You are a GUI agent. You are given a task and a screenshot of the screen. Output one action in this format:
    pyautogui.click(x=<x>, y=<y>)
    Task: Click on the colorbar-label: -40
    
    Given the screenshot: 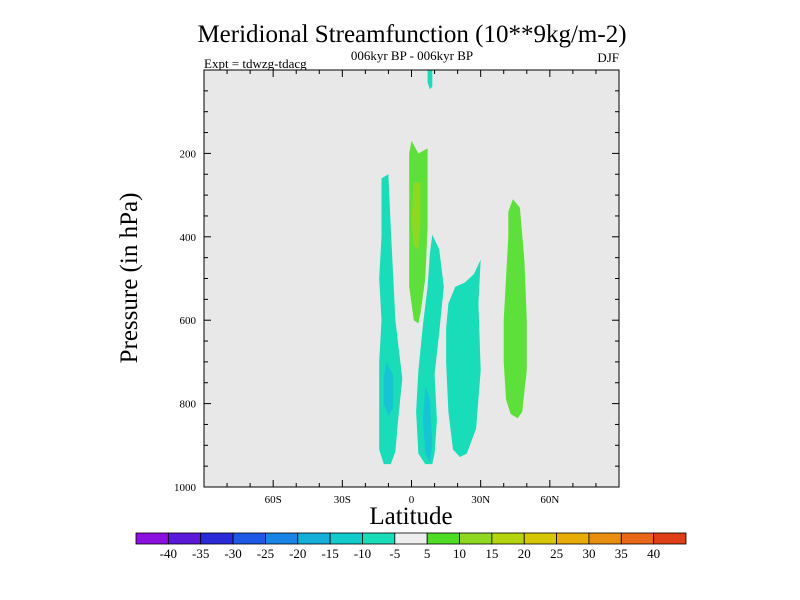 What is the action you would take?
    pyautogui.click(x=168, y=553)
    